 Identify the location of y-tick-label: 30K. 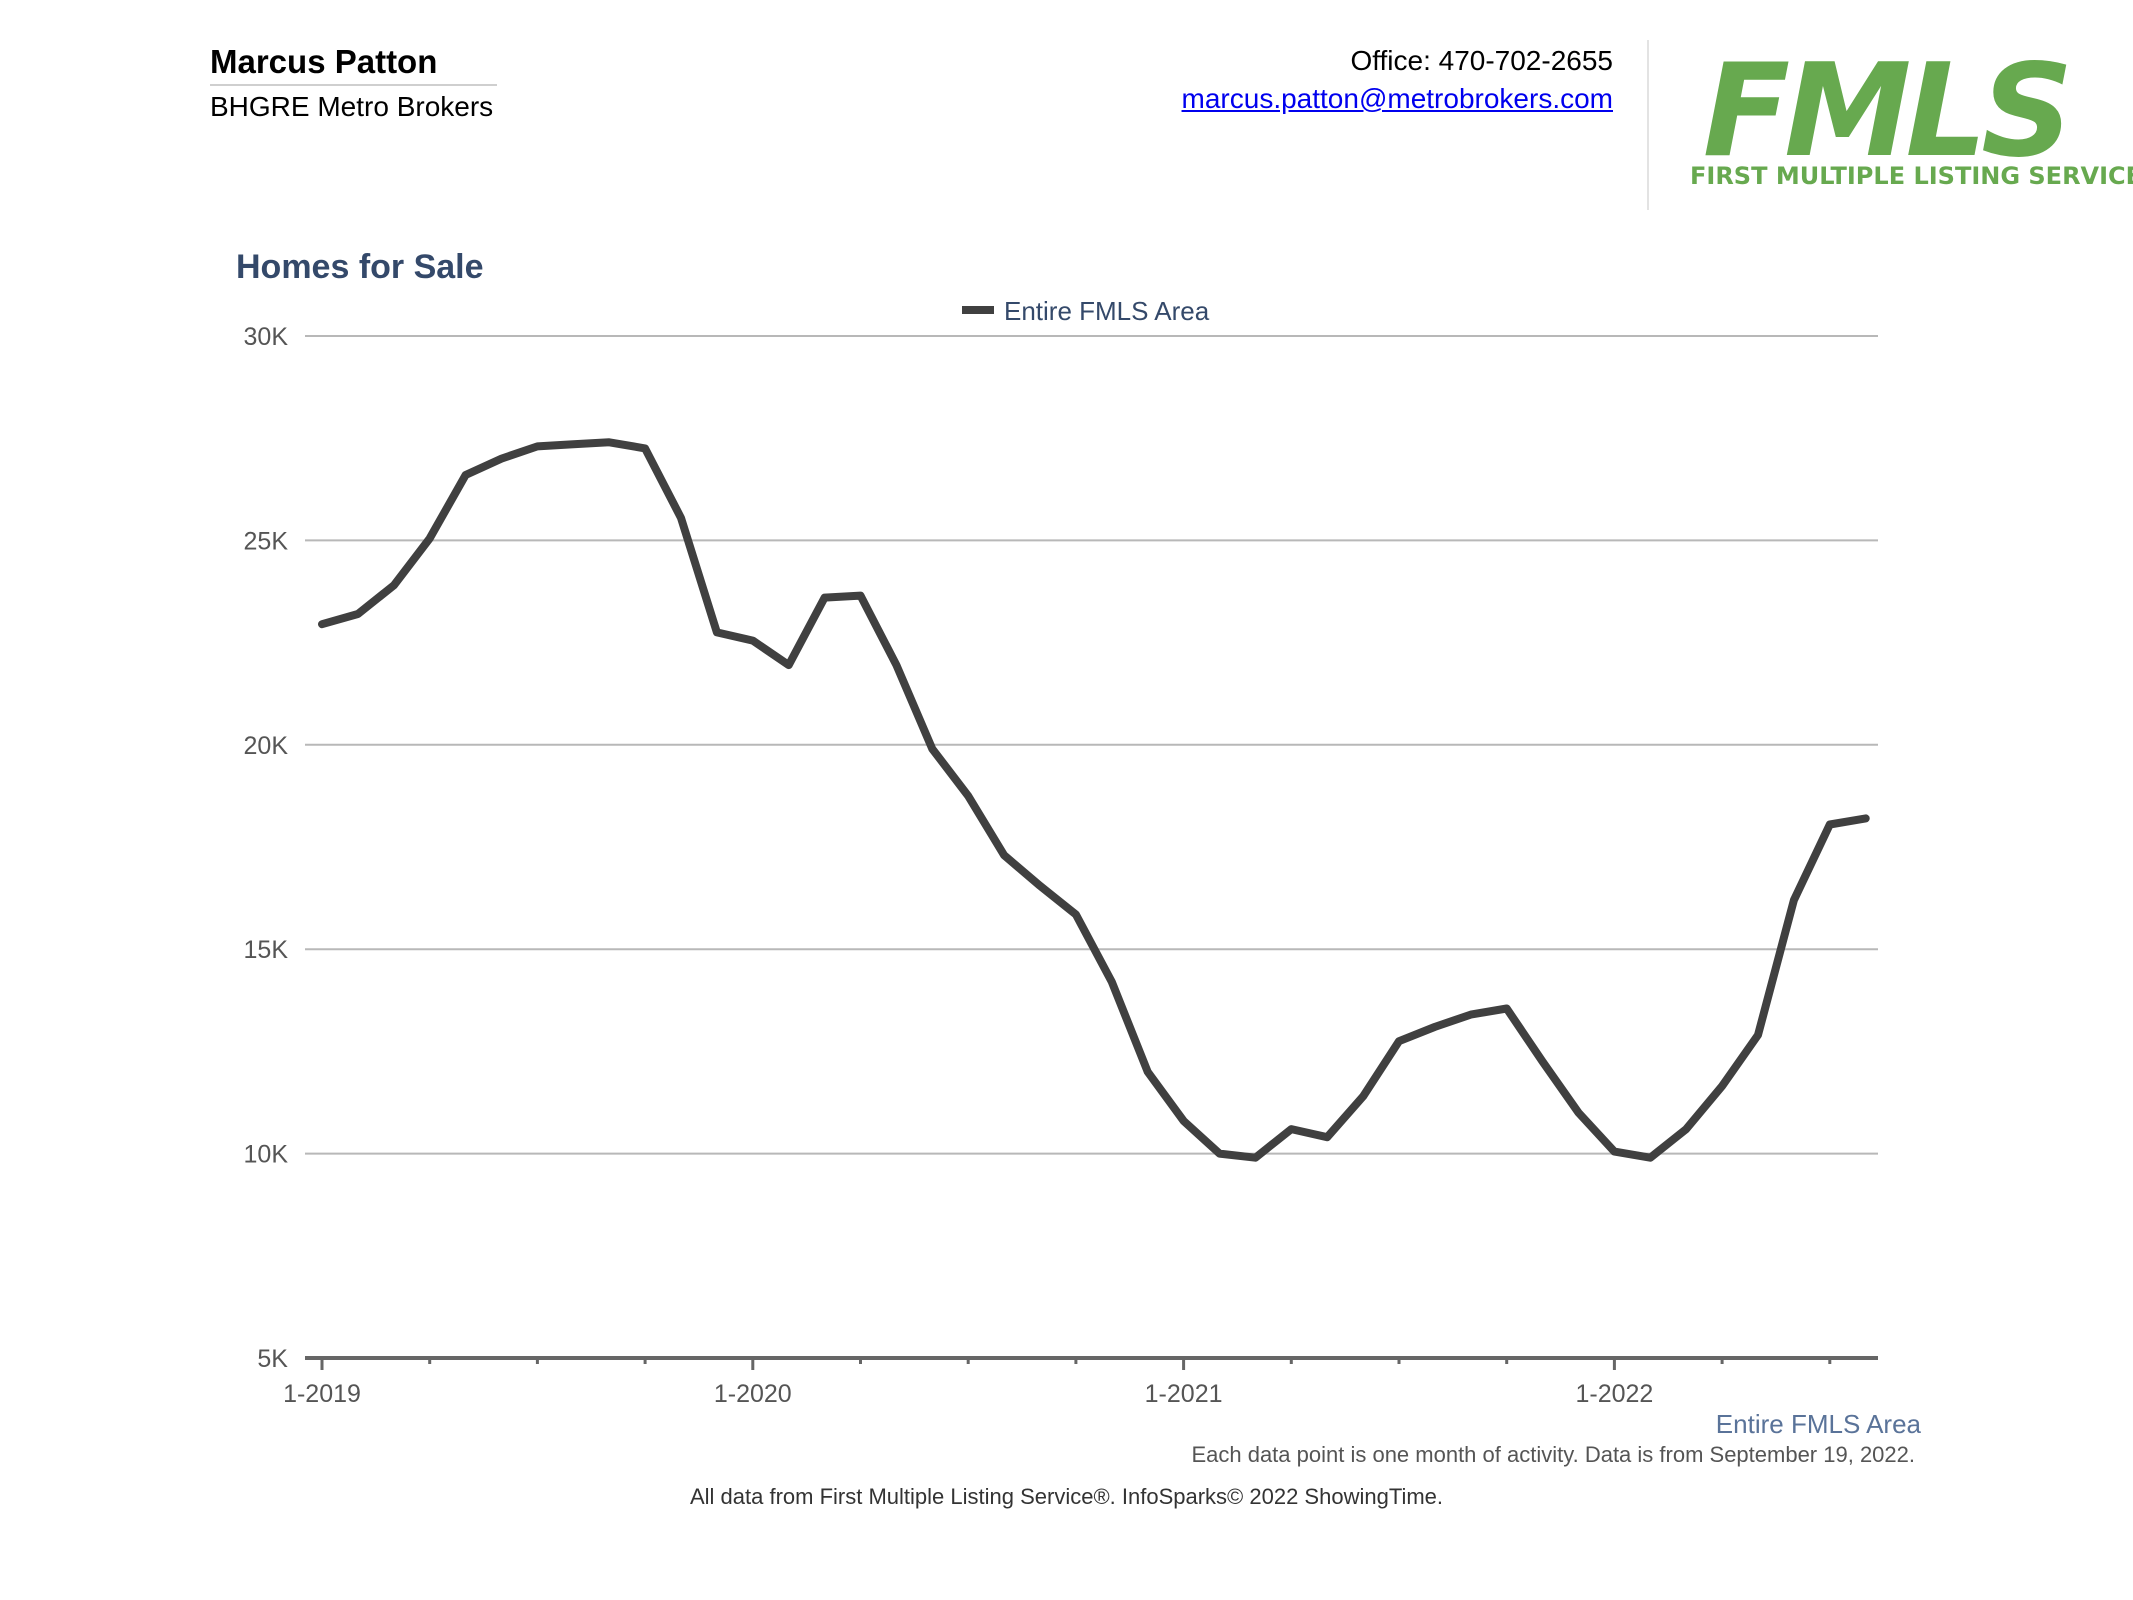
(266, 337).